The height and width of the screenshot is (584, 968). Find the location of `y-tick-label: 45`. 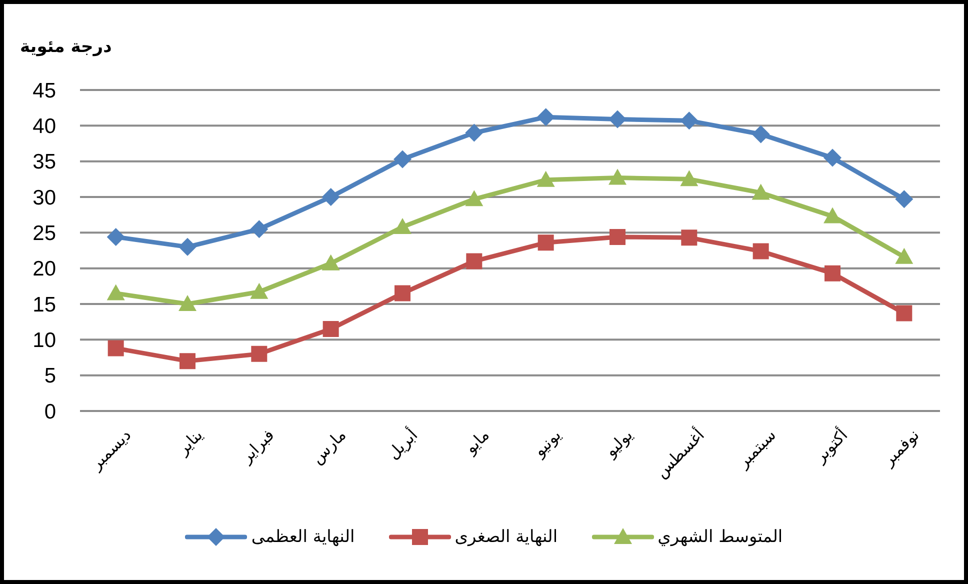

y-tick-label: 45 is located at coordinates (44, 90).